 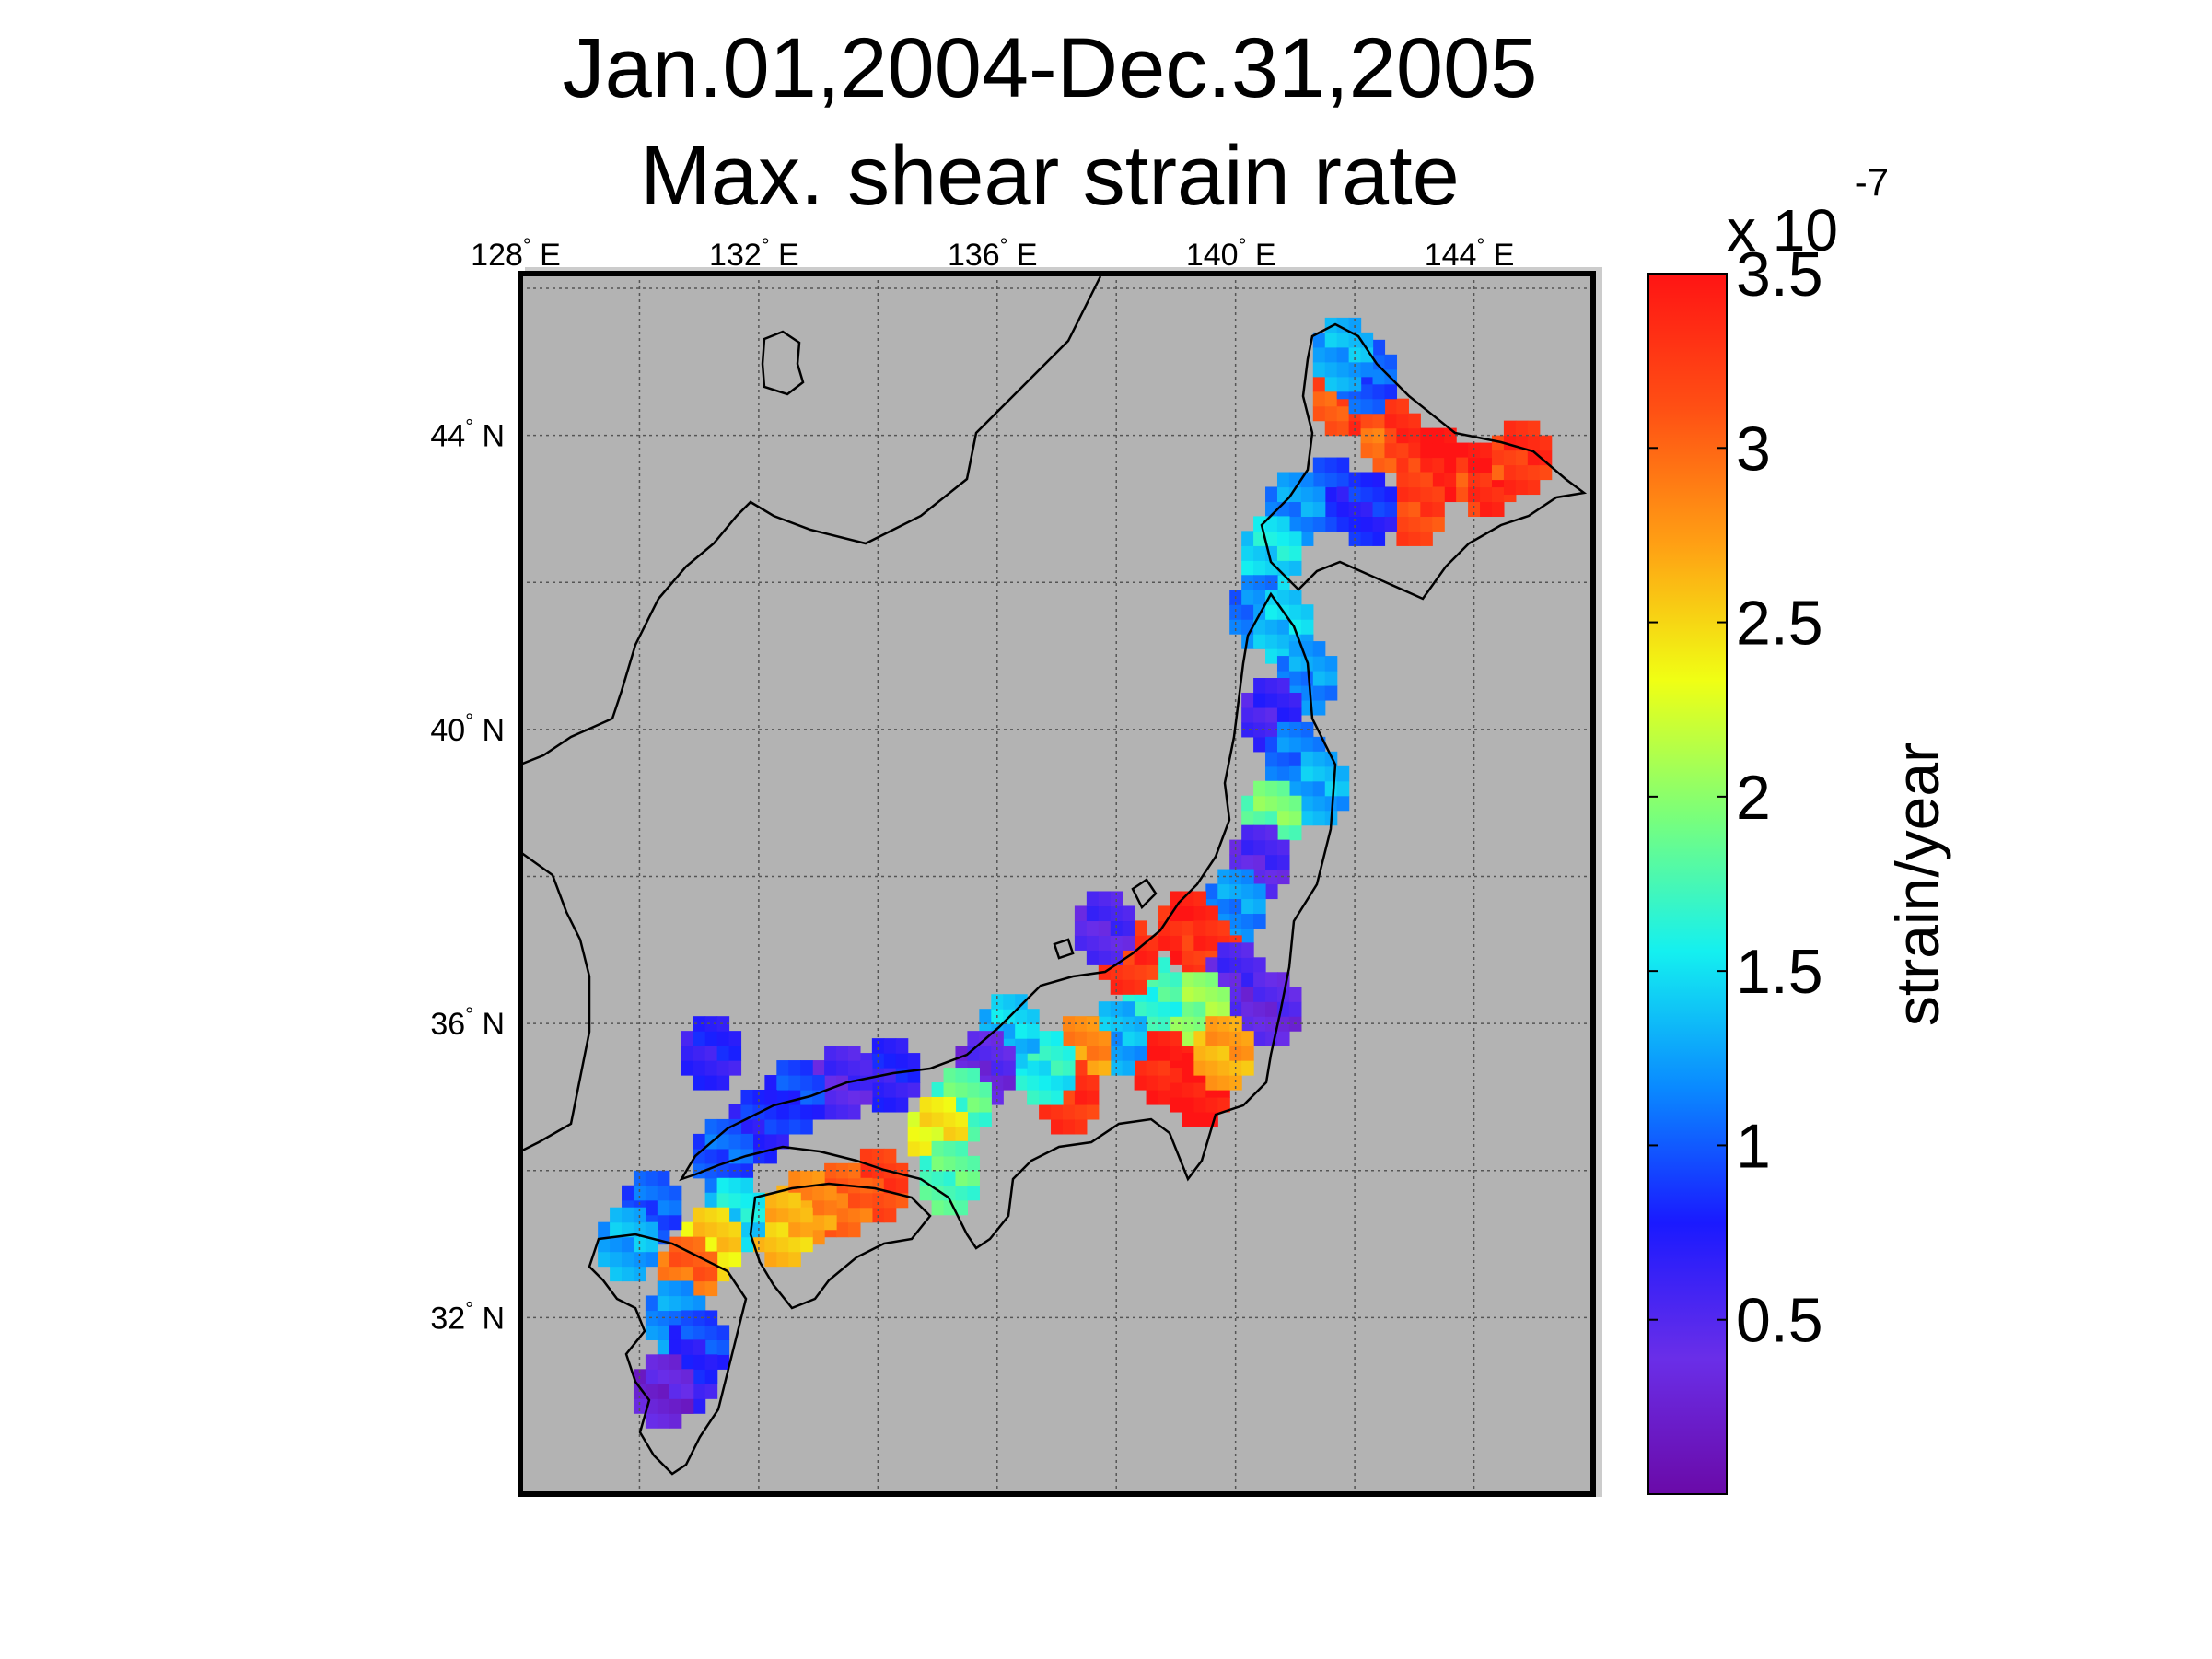 What do you see at coordinates (1754, 1146) in the screenshot?
I see `colorbar-tick-label: 1` at bounding box center [1754, 1146].